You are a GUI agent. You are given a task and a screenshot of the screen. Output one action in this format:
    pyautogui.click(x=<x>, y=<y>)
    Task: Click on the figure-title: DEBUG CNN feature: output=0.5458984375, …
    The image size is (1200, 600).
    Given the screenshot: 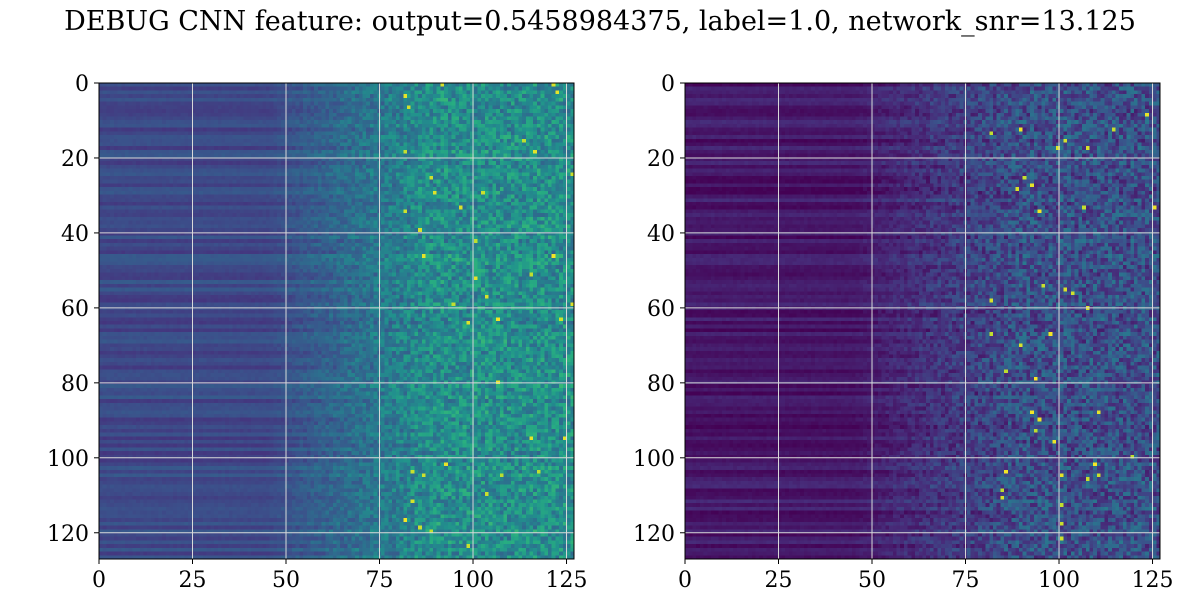 What is the action you would take?
    pyautogui.click(x=600, y=21)
    